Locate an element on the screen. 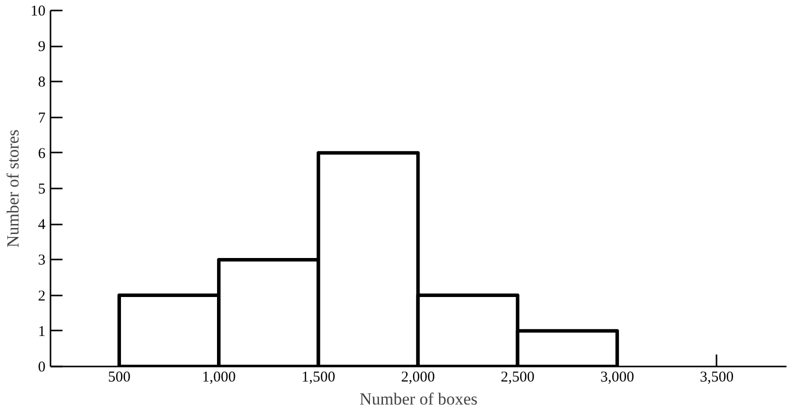  y-tick-label: 5 is located at coordinates (42, 190).